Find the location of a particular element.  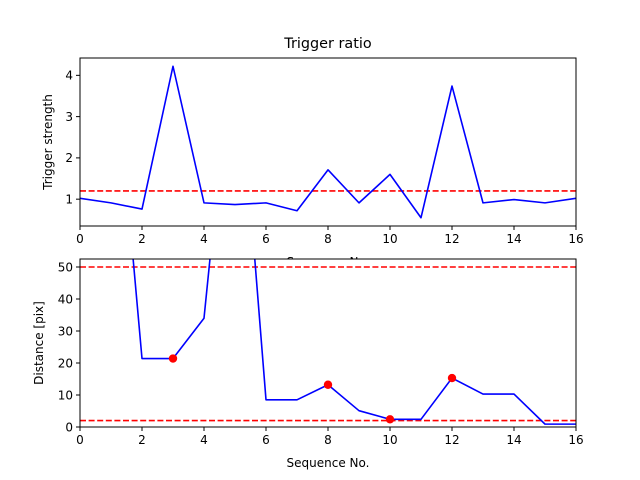

y-tick-label: 40 is located at coordinates (65, 299).